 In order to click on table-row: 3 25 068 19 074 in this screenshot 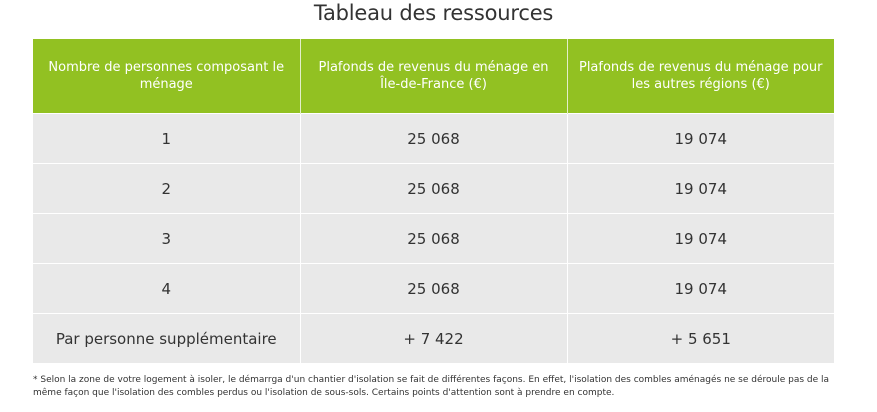, I will do `click(433, 238)`.